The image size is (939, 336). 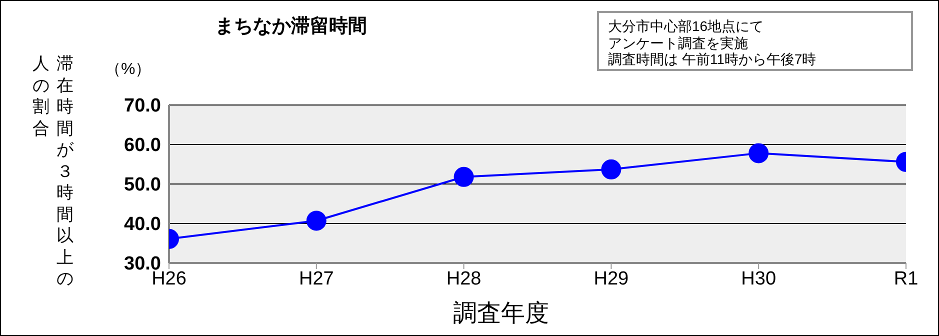 What do you see at coordinates (142, 145) in the screenshot?
I see `y-tick-label: 60.0` at bounding box center [142, 145].